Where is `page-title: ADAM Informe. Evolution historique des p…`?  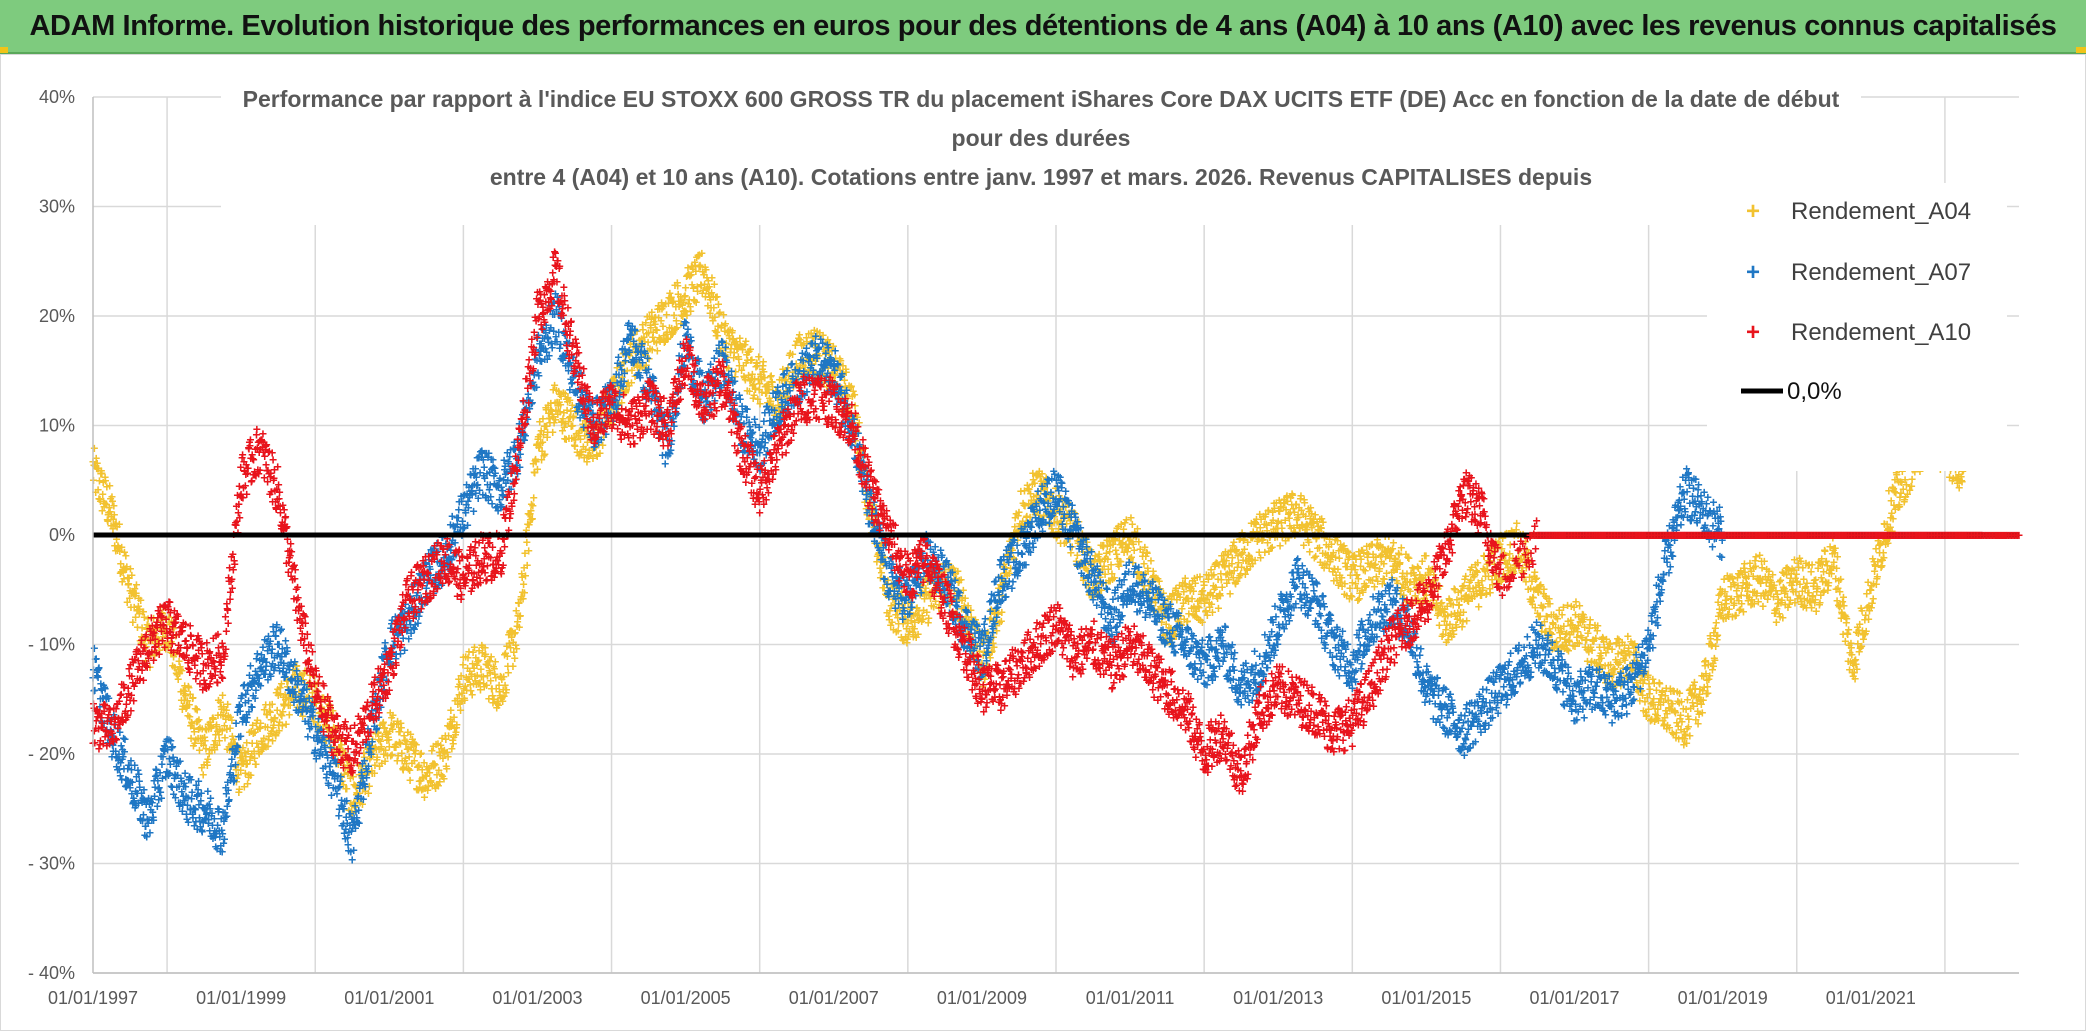
page-title: ADAM Informe. Evolution historique des p… is located at coordinates (1043, 26).